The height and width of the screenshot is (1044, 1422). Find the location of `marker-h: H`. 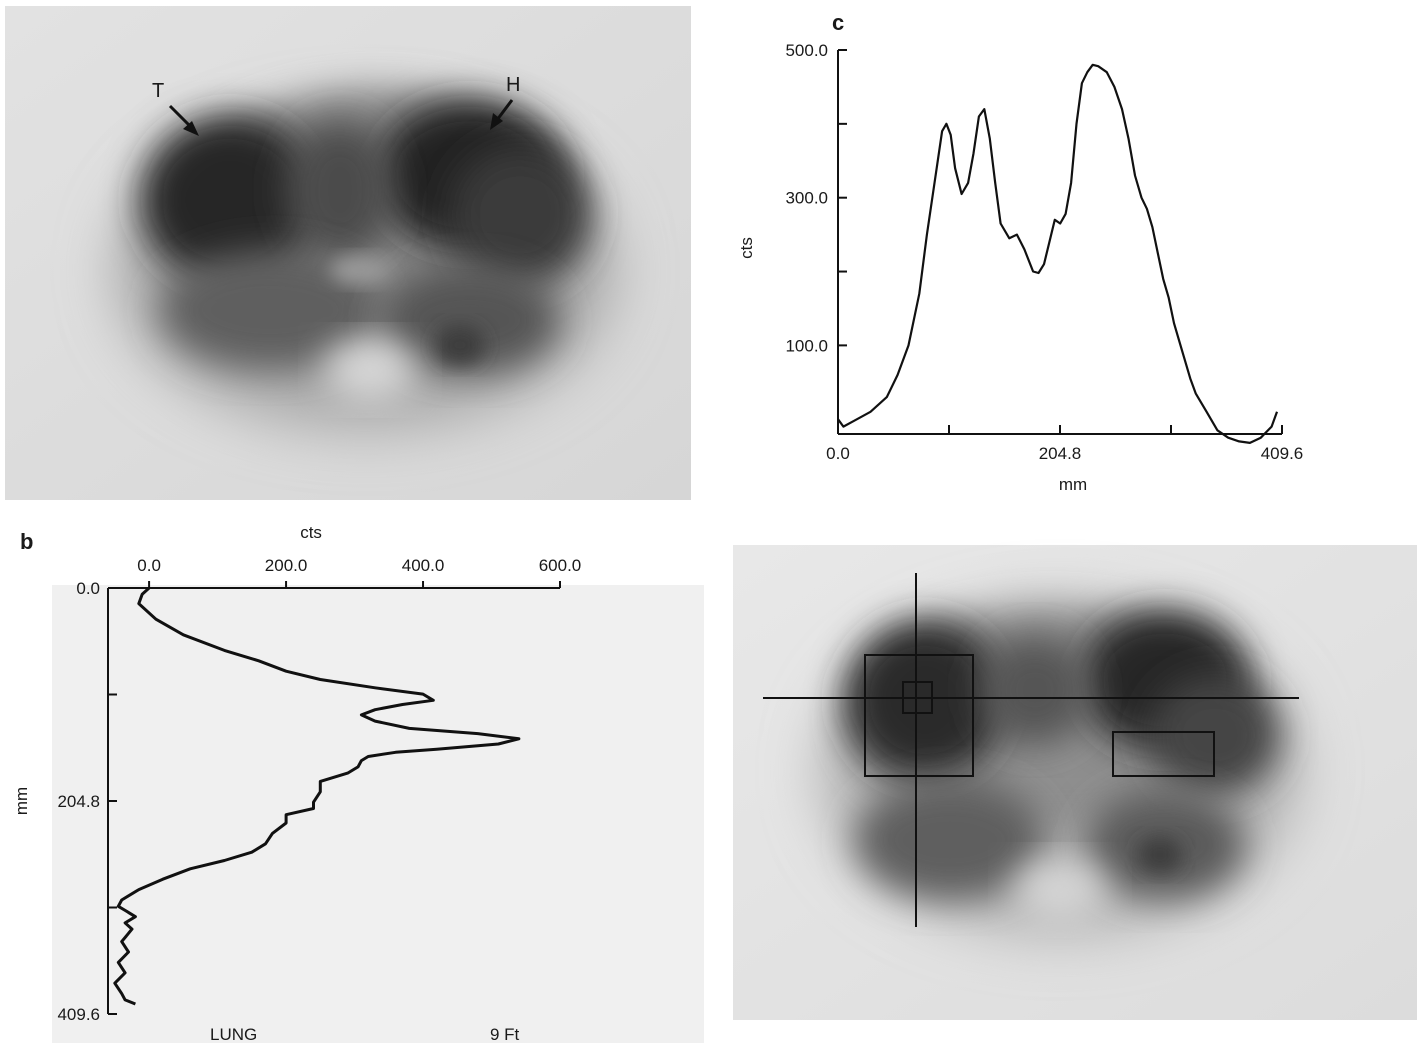

marker-h: H is located at coordinates (505, 102).